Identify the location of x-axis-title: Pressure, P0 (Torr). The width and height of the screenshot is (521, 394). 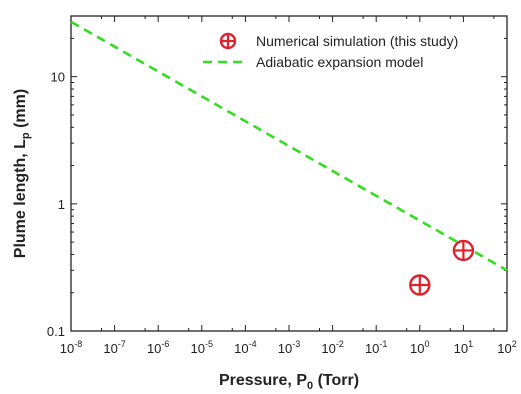
(289, 382).